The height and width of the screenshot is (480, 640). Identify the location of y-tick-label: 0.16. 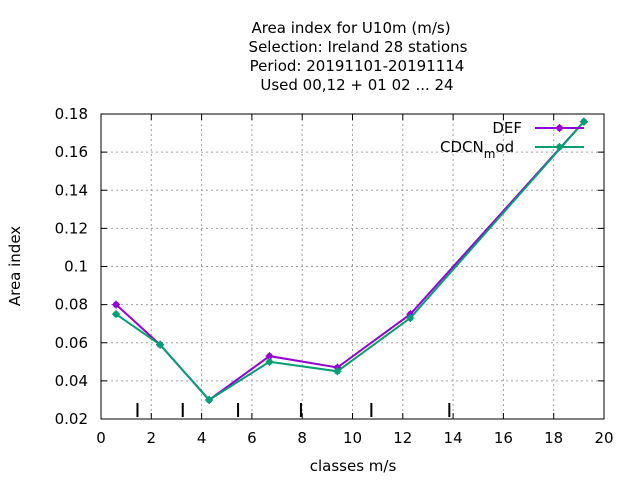
(71, 152).